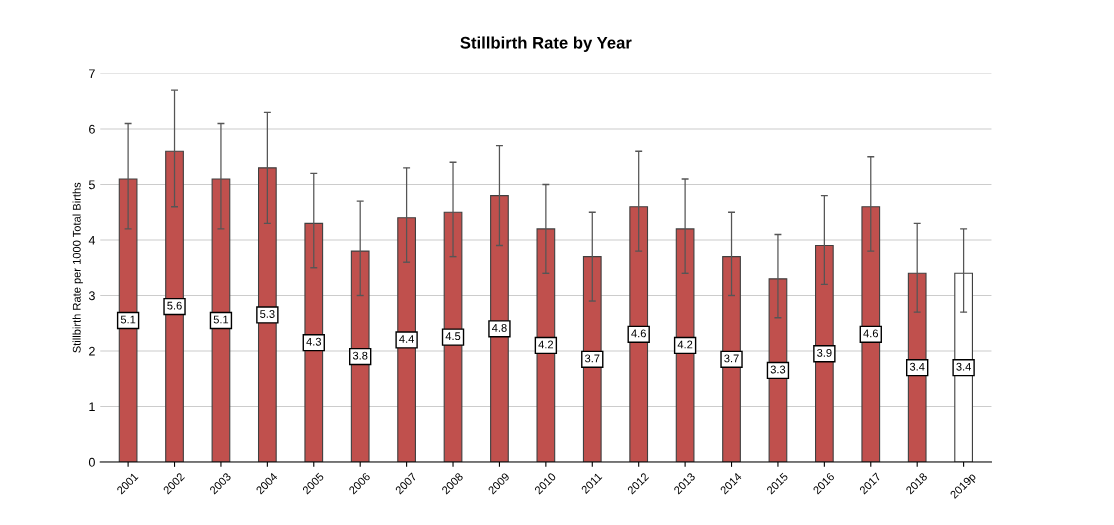 The image size is (1114, 525). What do you see at coordinates (546, 44) in the screenshot?
I see `chart-title: Stillbirth Rate by Year` at bounding box center [546, 44].